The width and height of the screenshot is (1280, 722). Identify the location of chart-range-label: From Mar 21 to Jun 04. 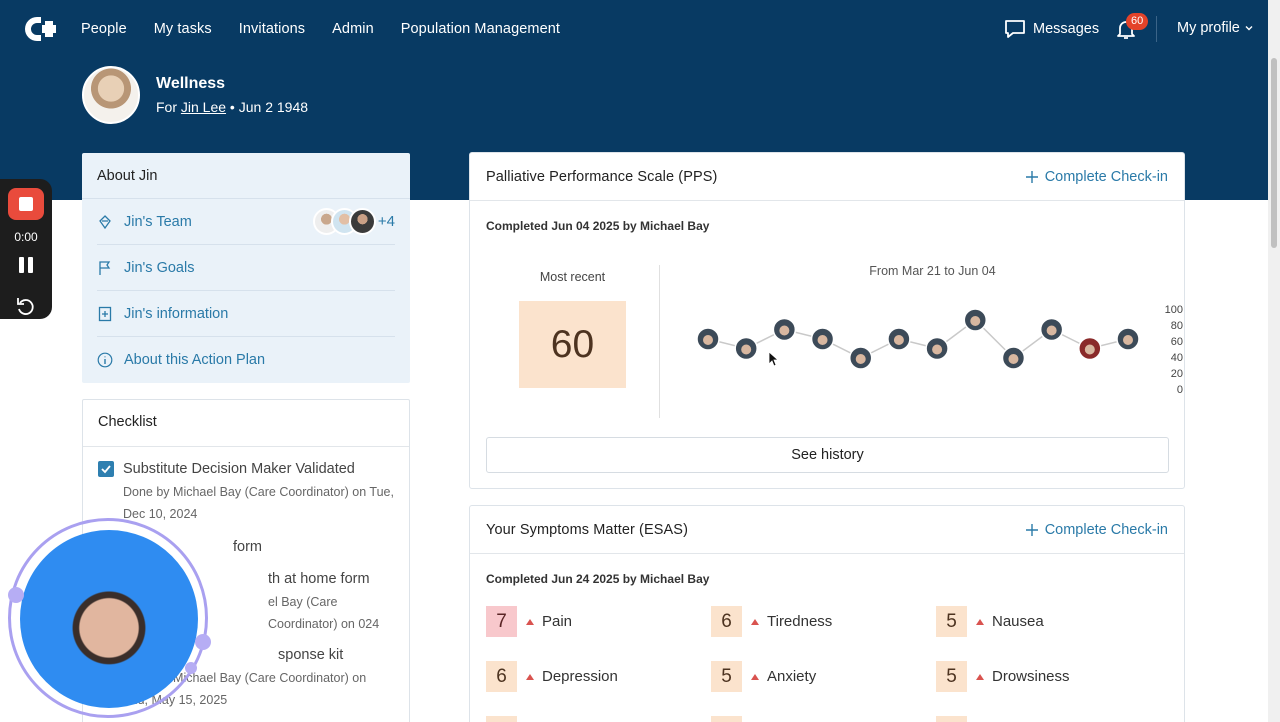
(932, 271).